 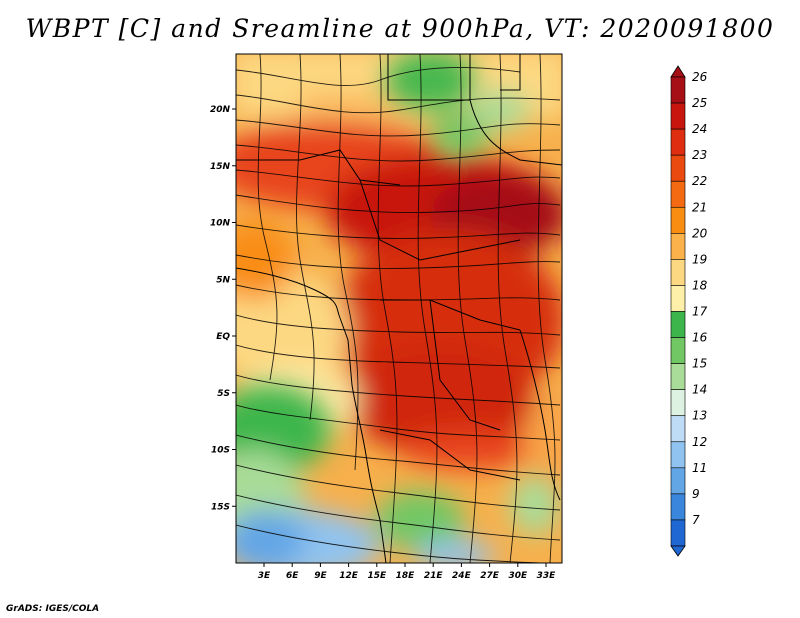 I want to click on colorbar-label: 11, so click(x=699, y=468).